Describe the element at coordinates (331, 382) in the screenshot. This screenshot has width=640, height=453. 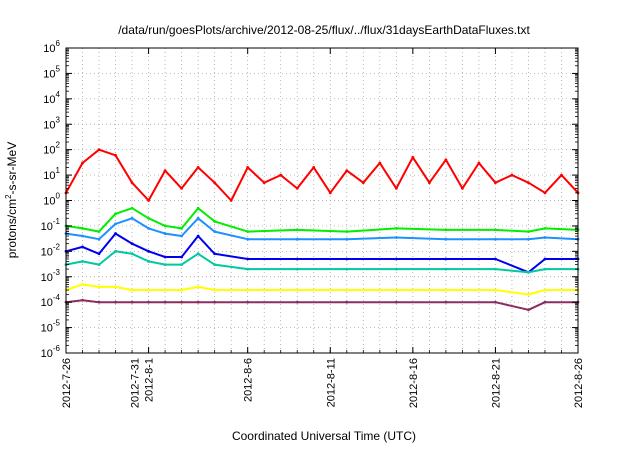
I see `x-tick-label: 2012-8-11` at that location.